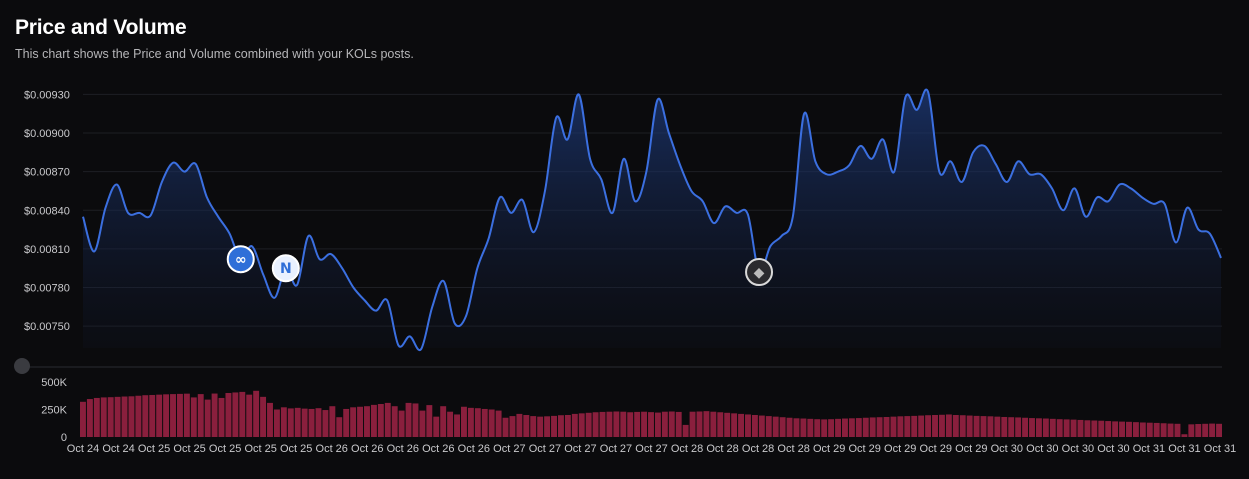 The image size is (1249, 479). I want to click on price-y-tick-label: $0.00840, so click(47, 211).